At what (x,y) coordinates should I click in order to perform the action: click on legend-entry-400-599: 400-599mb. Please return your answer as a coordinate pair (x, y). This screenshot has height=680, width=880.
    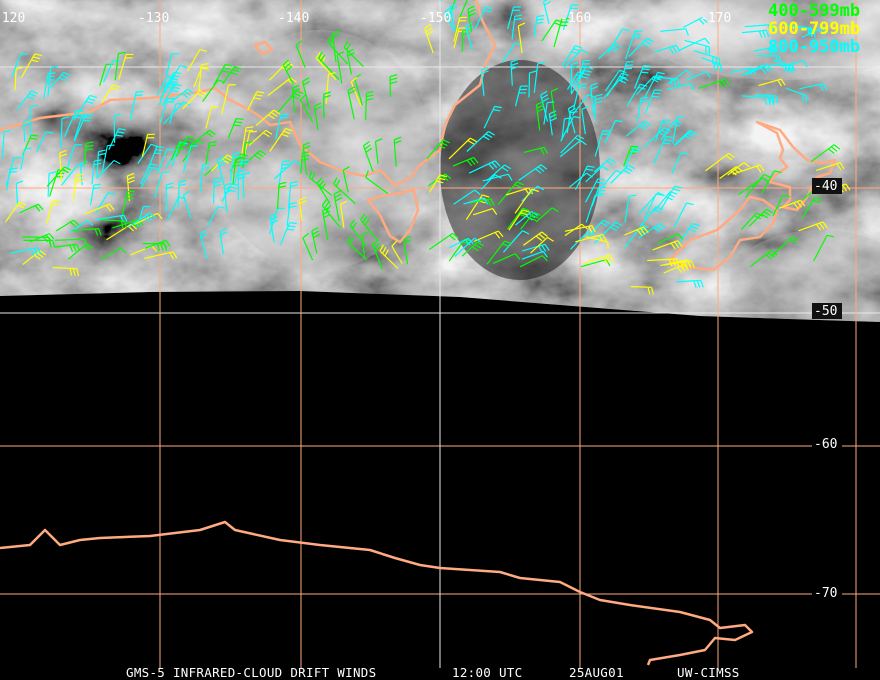
    Looking at the image, I should click on (814, 11).